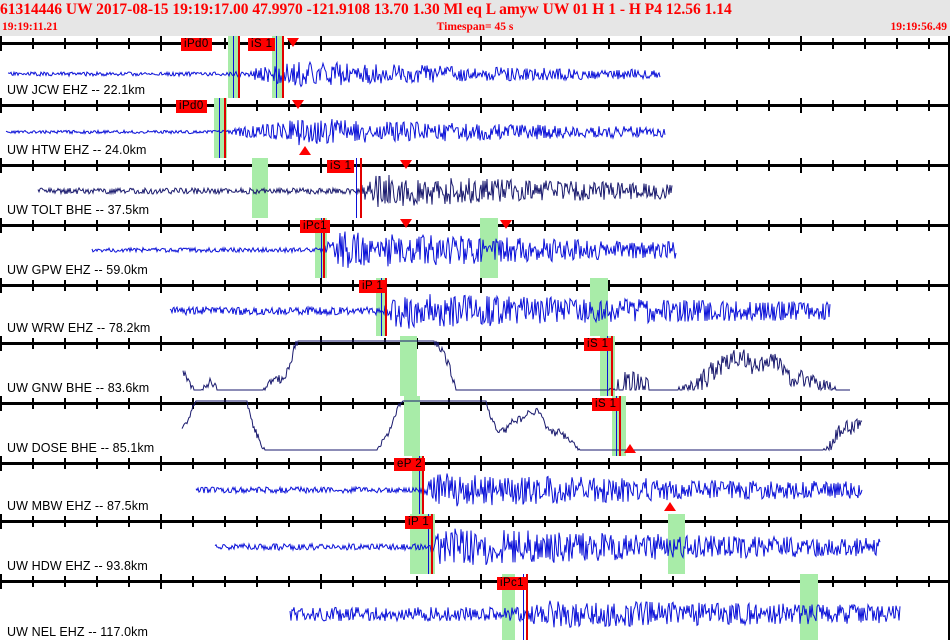 The image size is (950, 640). Describe the element at coordinates (410, 464) in the screenshot. I see `phase-pick-label: eP 2` at that location.